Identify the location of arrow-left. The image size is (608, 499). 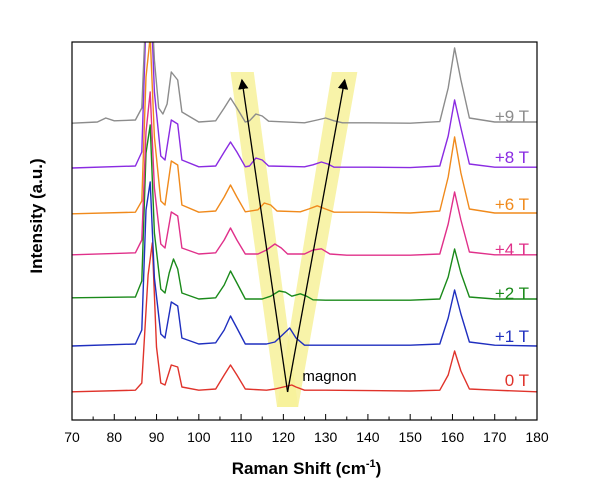
(263, 235).